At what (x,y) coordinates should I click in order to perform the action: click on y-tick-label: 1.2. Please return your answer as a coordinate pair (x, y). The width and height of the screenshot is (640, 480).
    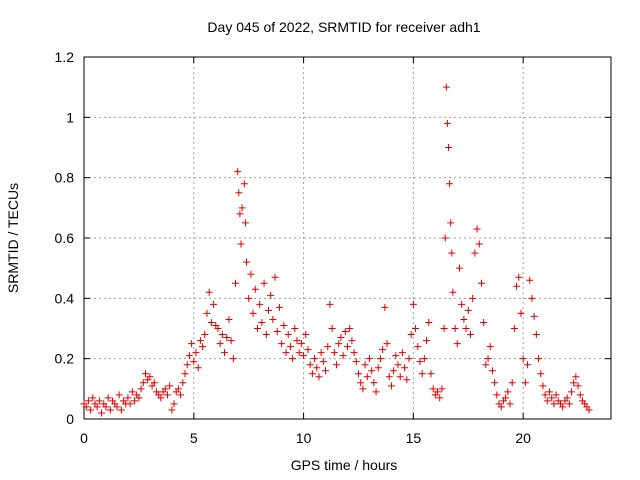
    Looking at the image, I should click on (65, 57).